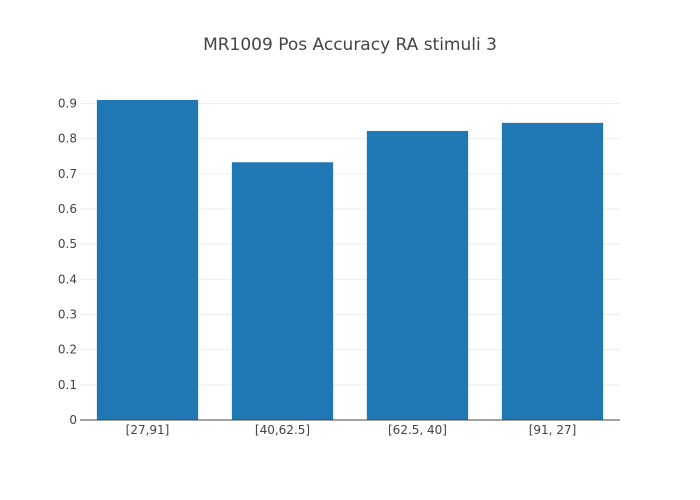 Image resolution: width=700 pixels, height=500 pixels. What do you see at coordinates (67, 174) in the screenshot?
I see `y-tick-label: 0.7` at bounding box center [67, 174].